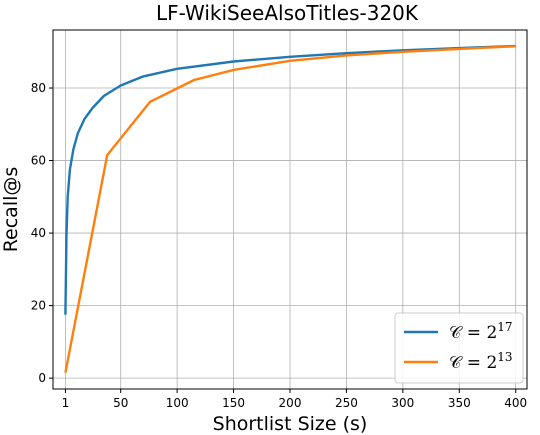 The width and height of the screenshot is (540, 435). I want to click on x-axis-title: Shortlist Size (s), so click(290, 424).